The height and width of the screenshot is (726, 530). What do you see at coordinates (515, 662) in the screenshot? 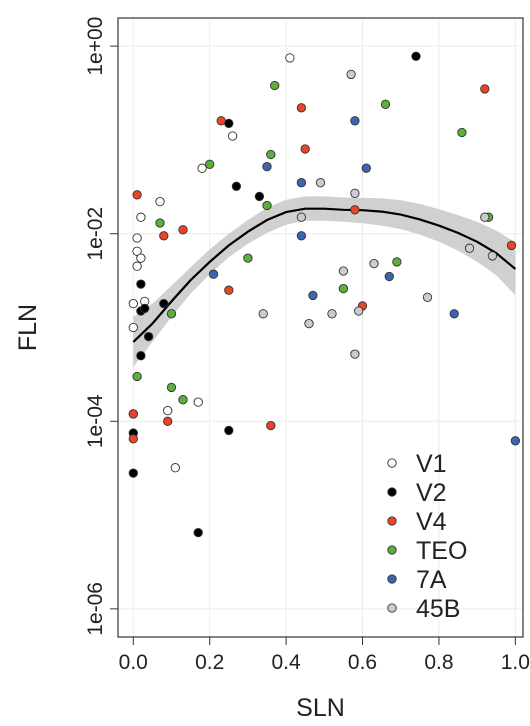
I see `x-tick-label: 1.0` at bounding box center [515, 662].